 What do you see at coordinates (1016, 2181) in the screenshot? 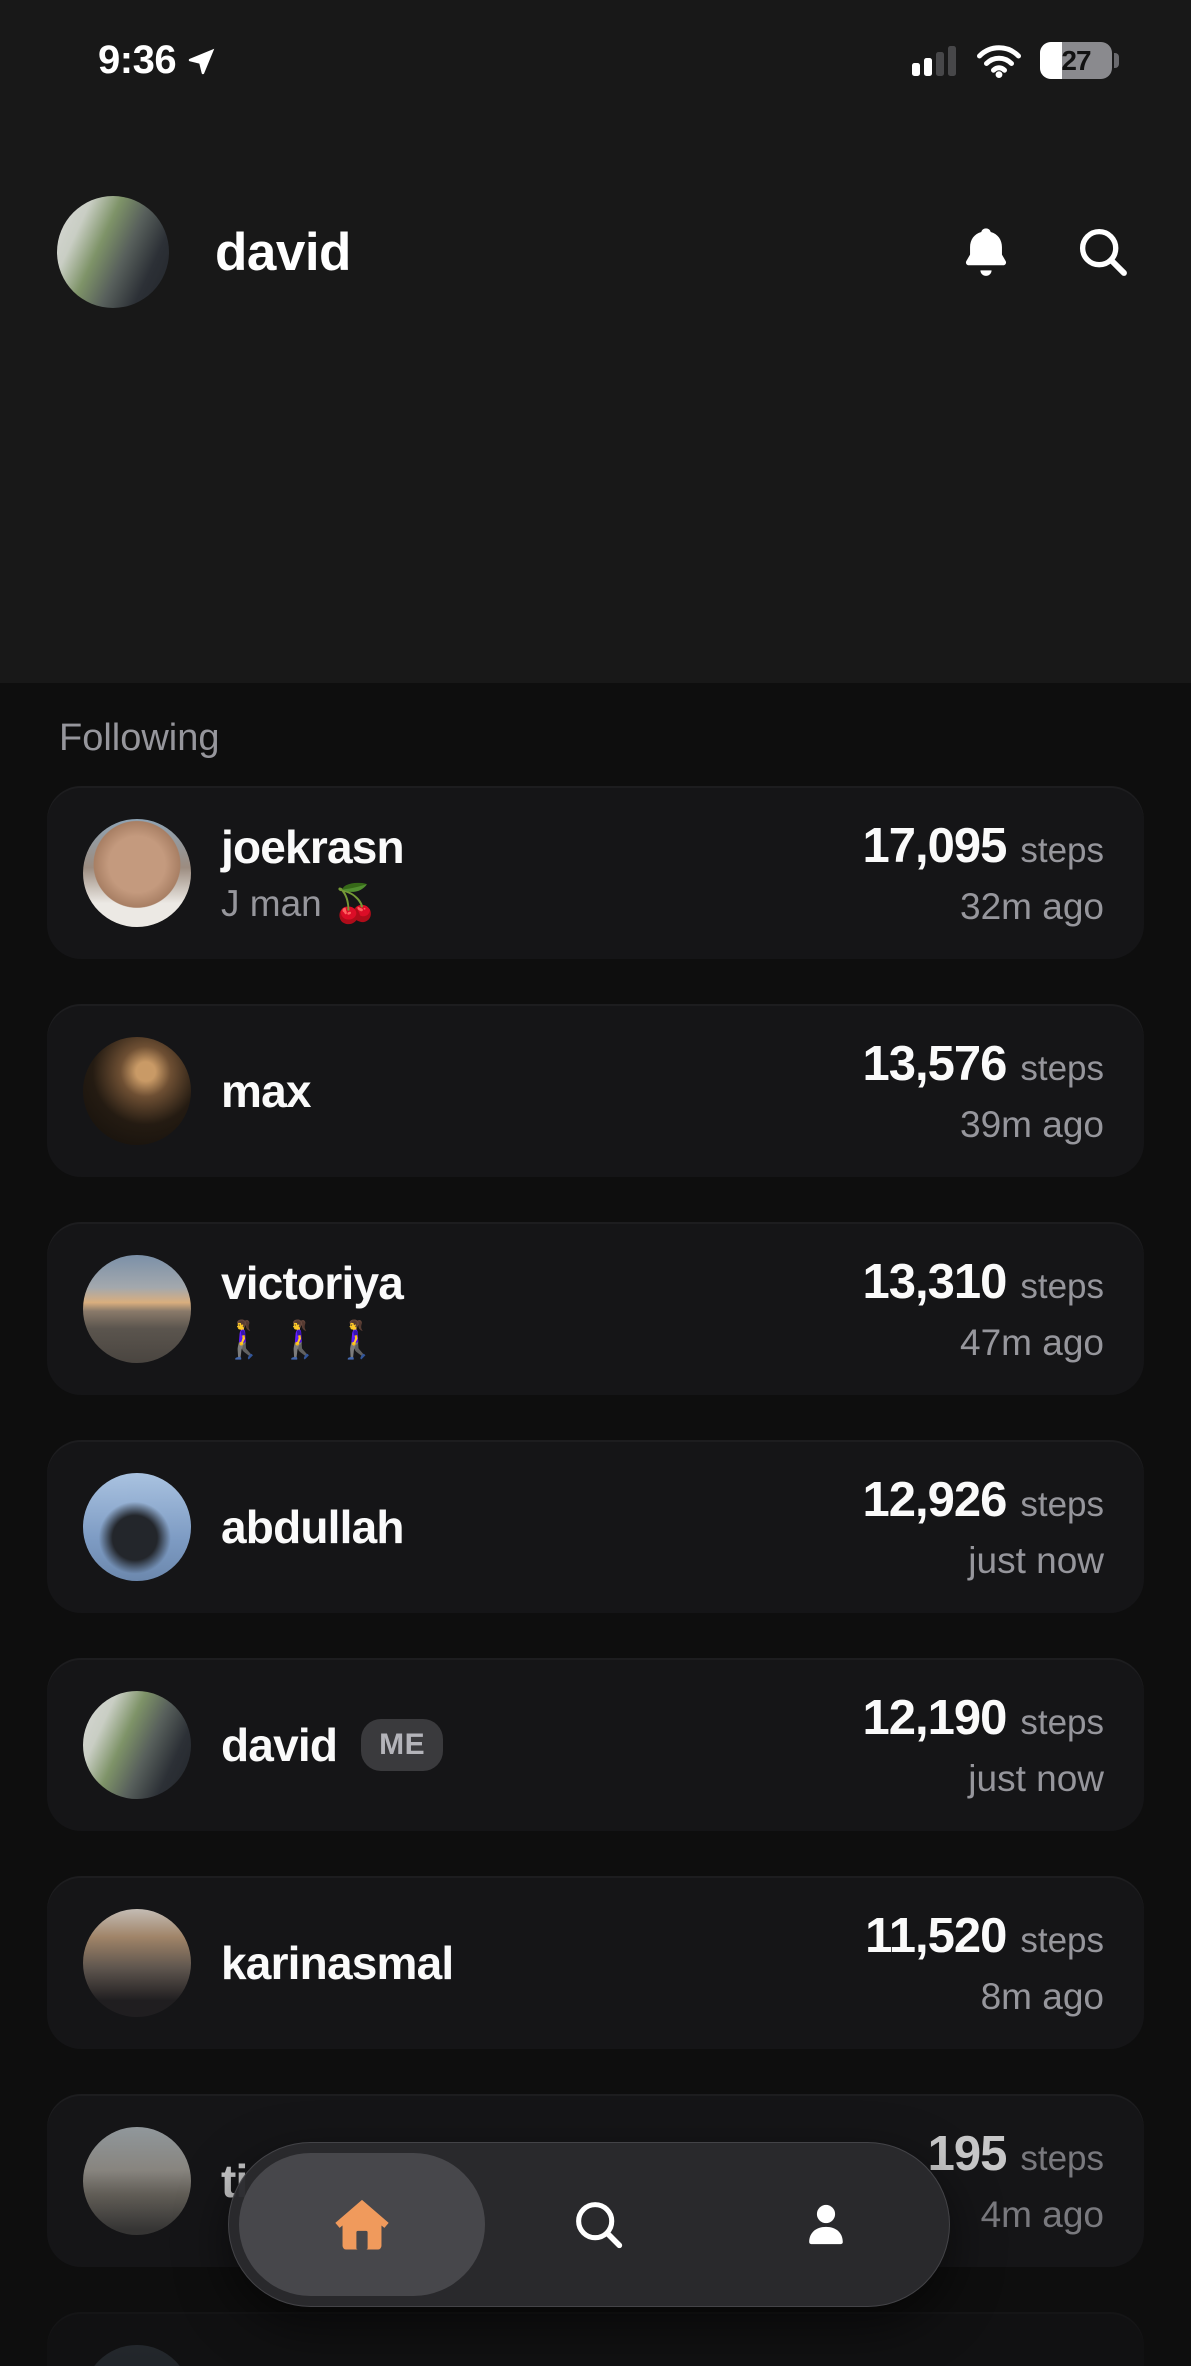
I see `user-stats: 195 steps 4m ago` at bounding box center [1016, 2181].